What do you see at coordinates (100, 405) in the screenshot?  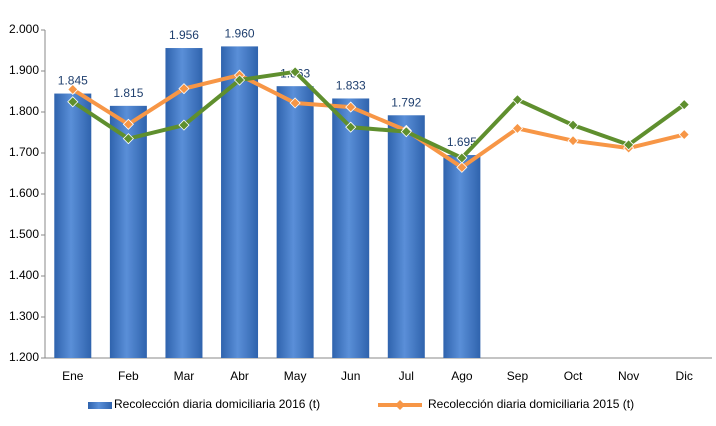 I see `legend-swatch` at bounding box center [100, 405].